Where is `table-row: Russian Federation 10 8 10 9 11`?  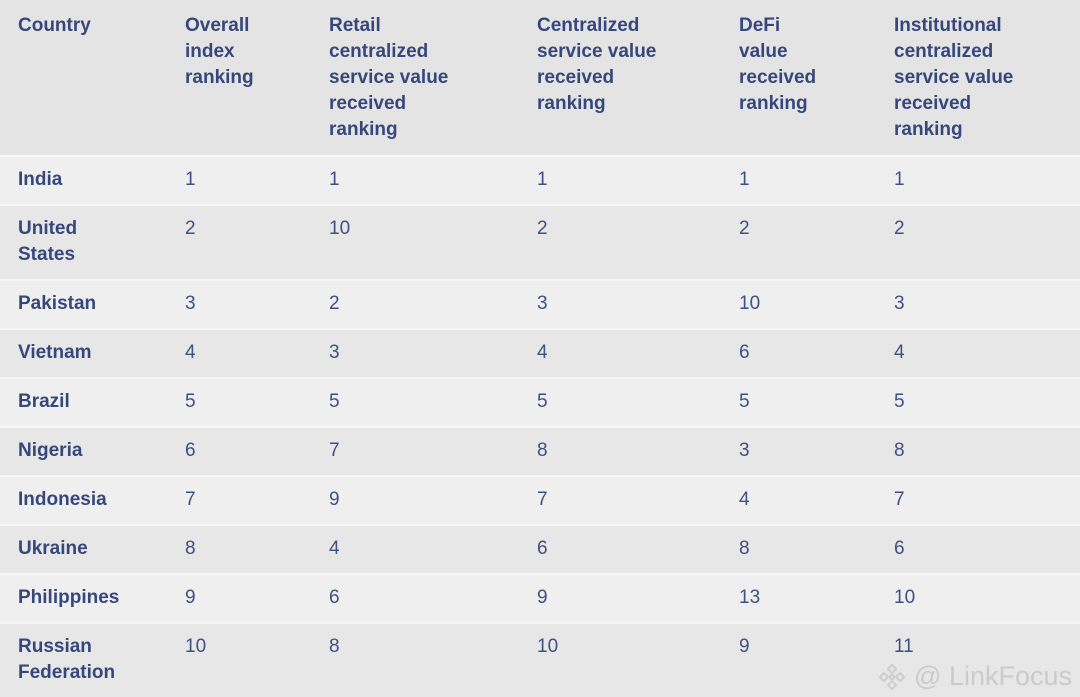 table-row: Russian Federation 10 8 10 9 11 is located at coordinates (540, 660).